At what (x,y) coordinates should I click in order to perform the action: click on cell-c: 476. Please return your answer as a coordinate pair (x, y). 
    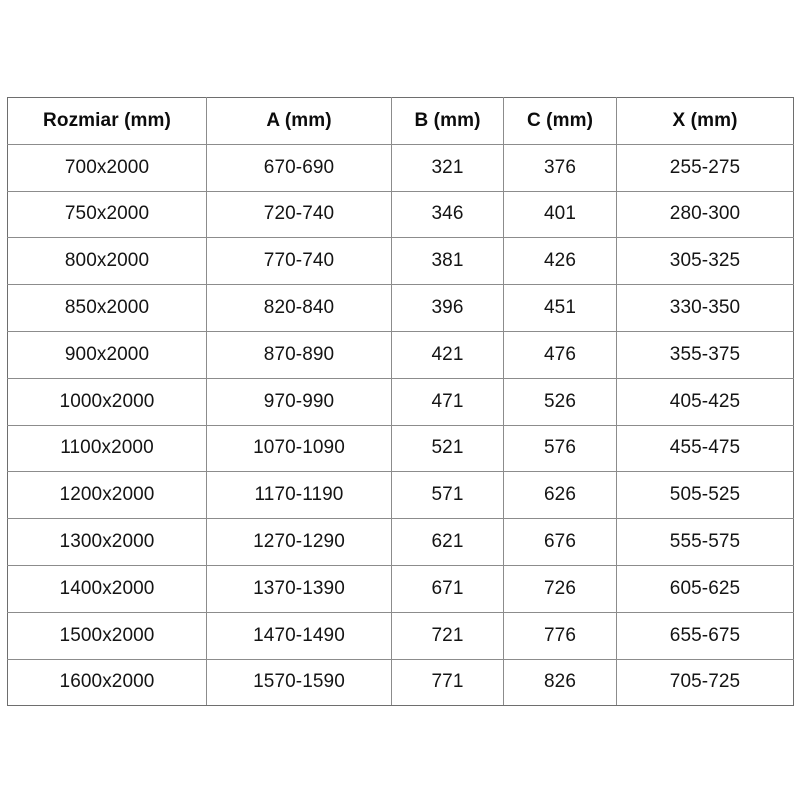
    Looking at the image, I should click on (560, 354).